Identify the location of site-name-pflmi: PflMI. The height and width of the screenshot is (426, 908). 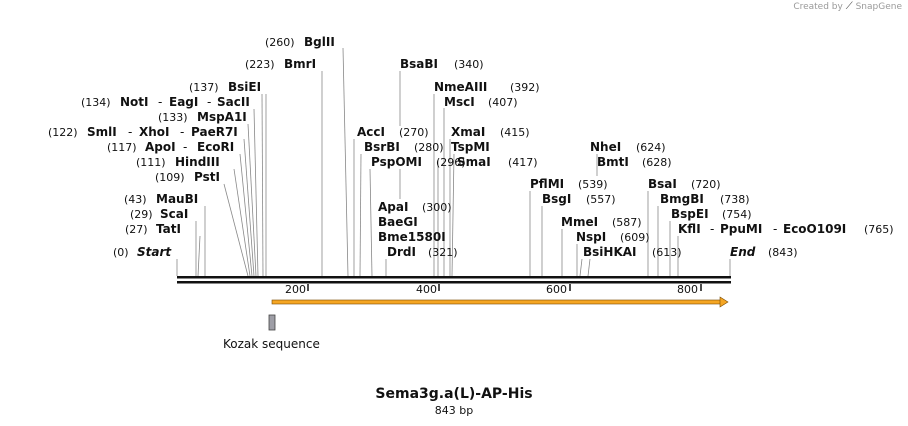
(547, 184).